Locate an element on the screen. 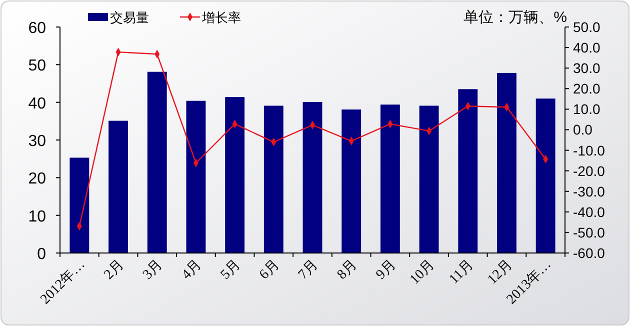 The image size is (630, 326). y2-tick-label: 0.0 is located at coordinates (583, 130).